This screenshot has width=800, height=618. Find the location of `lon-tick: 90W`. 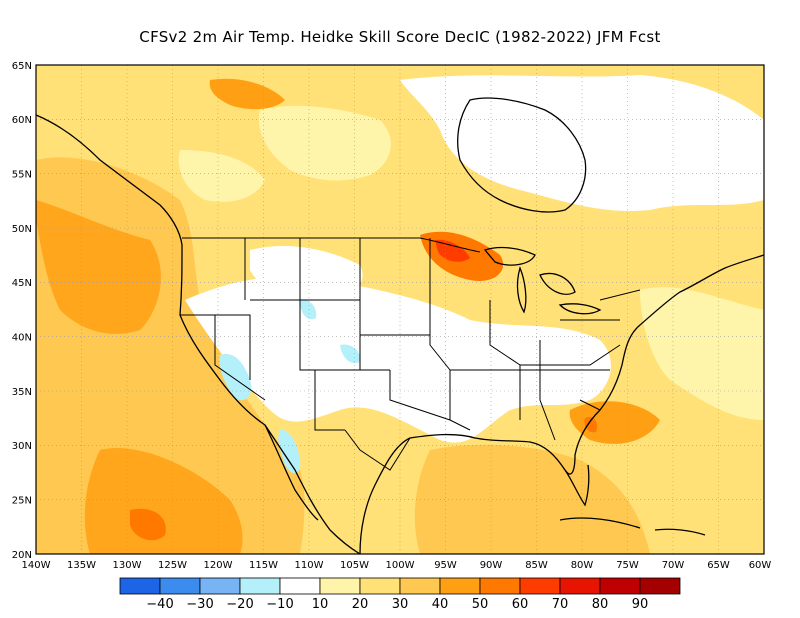

lon-tick: 90W is located at coordinates (491, 565).